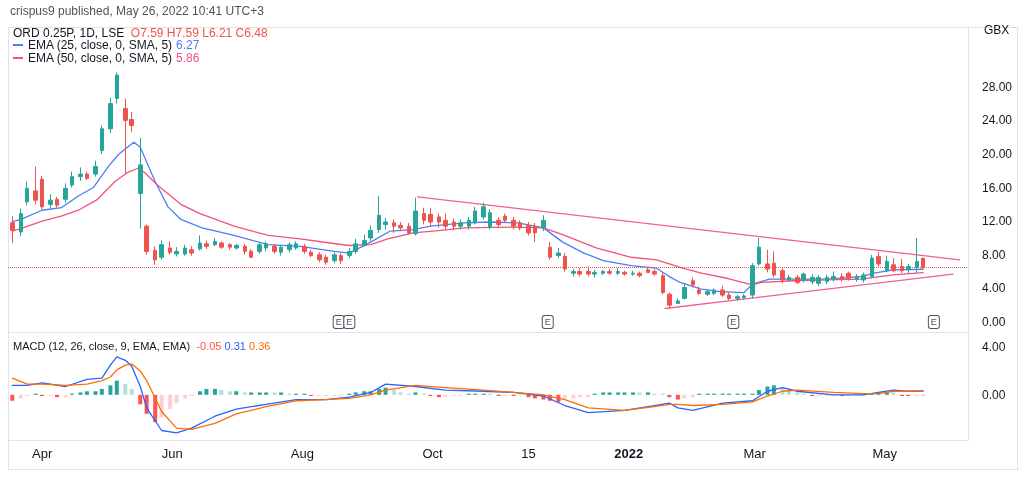 The height and width of the screenshot is (495, 1024). I want to click on chart-subtitle: O7.59 H7.59 L6.21 C6.48, so click(199, 33).